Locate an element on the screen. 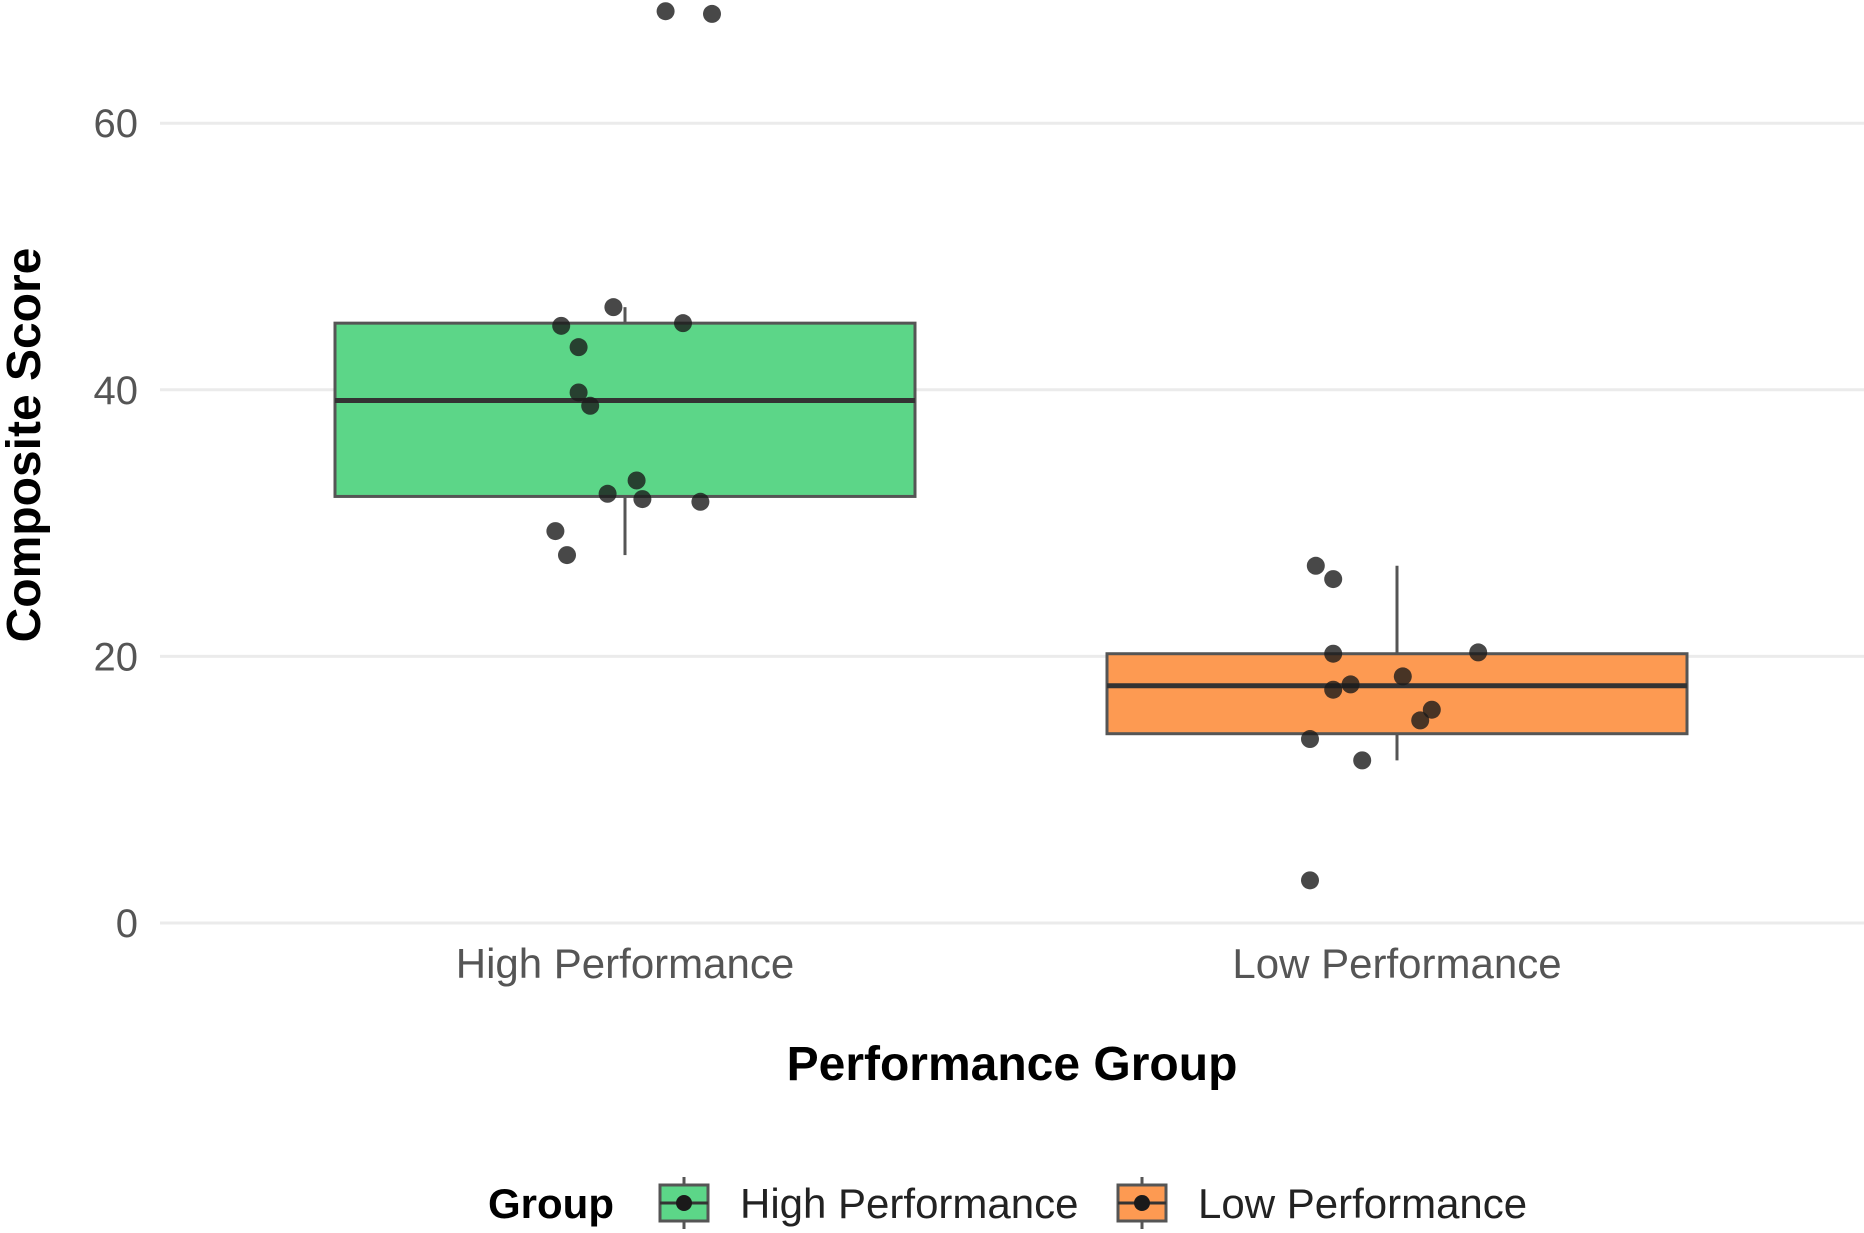 Image resolution: width=1864 pixels, height=1233 pixels. legend: Group High Performance Low Performance is located at coordinates (1007, 1203).